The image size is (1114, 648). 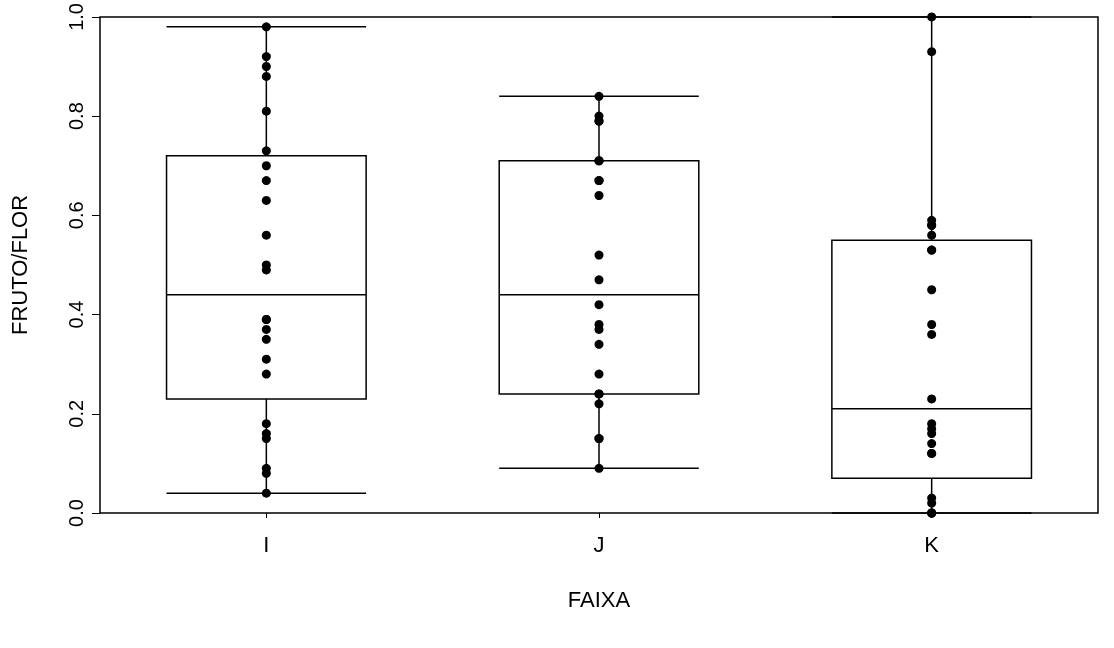 I want to click on y-tick-label: 0.0, so click(x=76, y=513).